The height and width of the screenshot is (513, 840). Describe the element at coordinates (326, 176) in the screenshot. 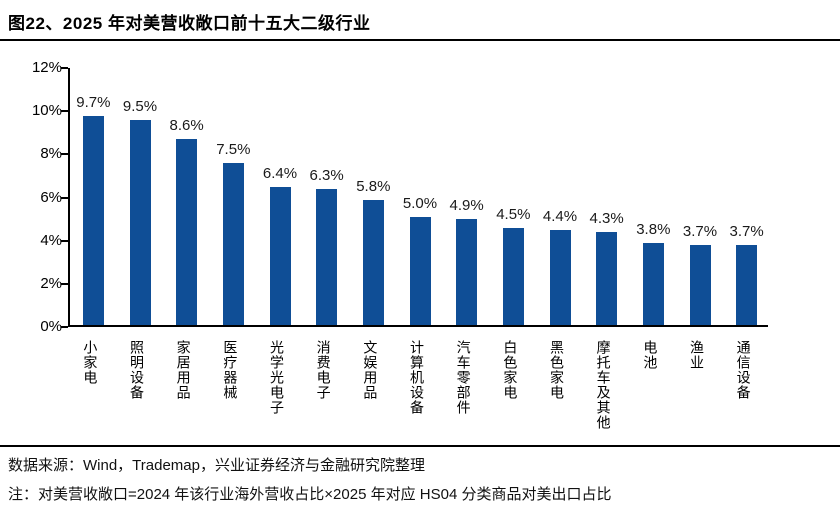

I see `bar-value-label: 6.3%` at that location.